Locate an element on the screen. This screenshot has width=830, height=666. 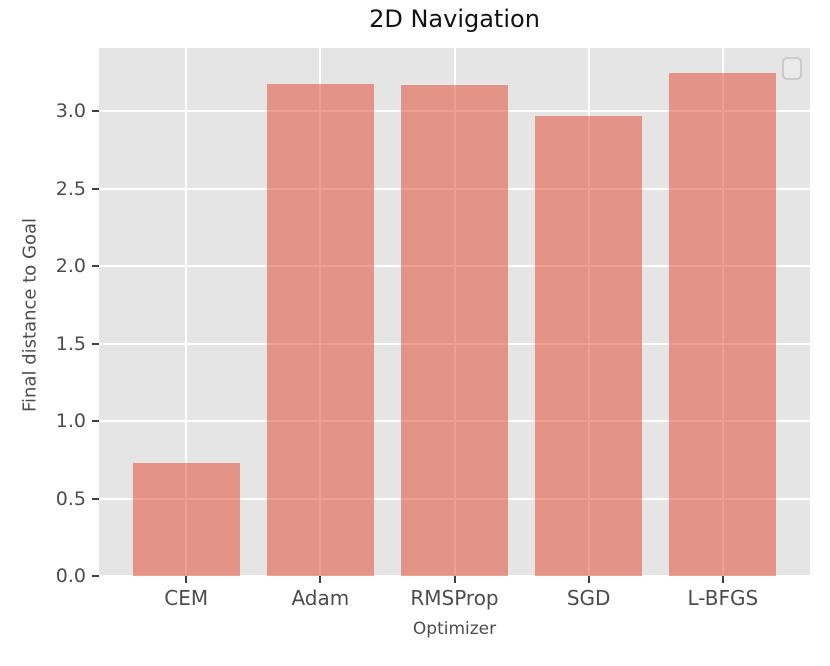
y-tick-label: 3.0 is located at coordinates (70, 111).